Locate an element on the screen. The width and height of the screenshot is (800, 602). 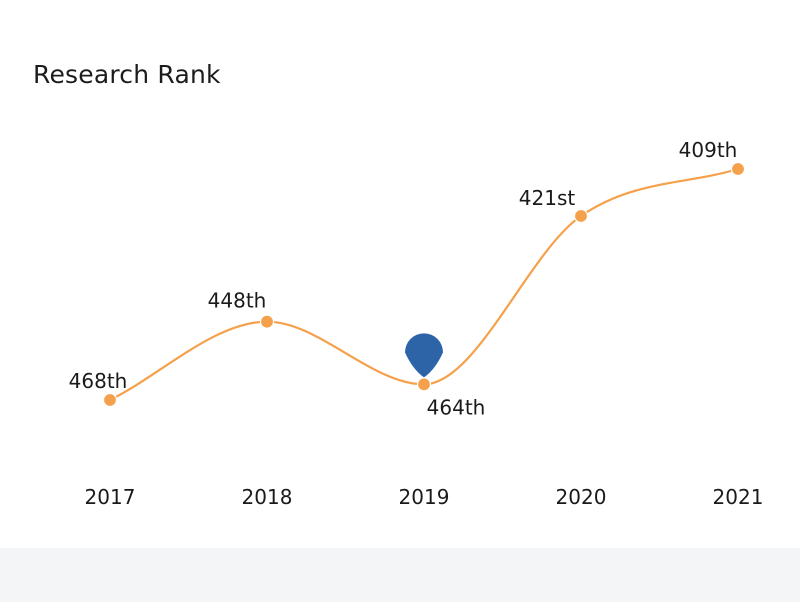
x-tick-label: 2019 is located at coordinates (424, 497).